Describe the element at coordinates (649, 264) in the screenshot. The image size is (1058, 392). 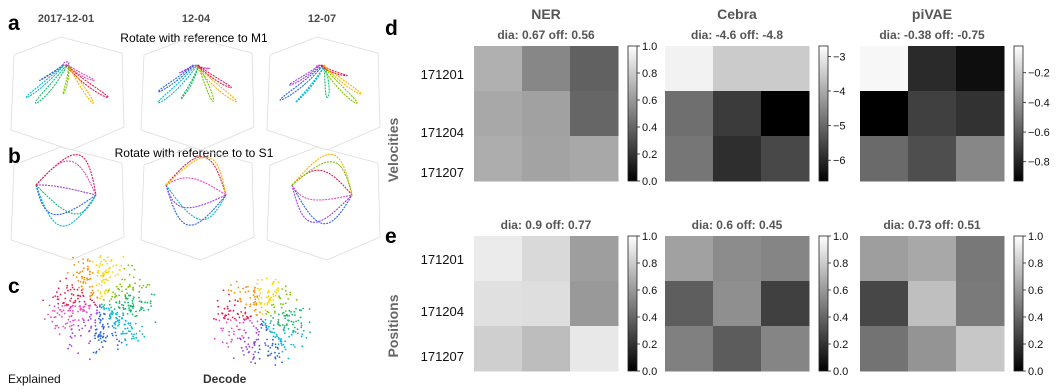
I see `colorbar-tick-label: 0.8` at that location.